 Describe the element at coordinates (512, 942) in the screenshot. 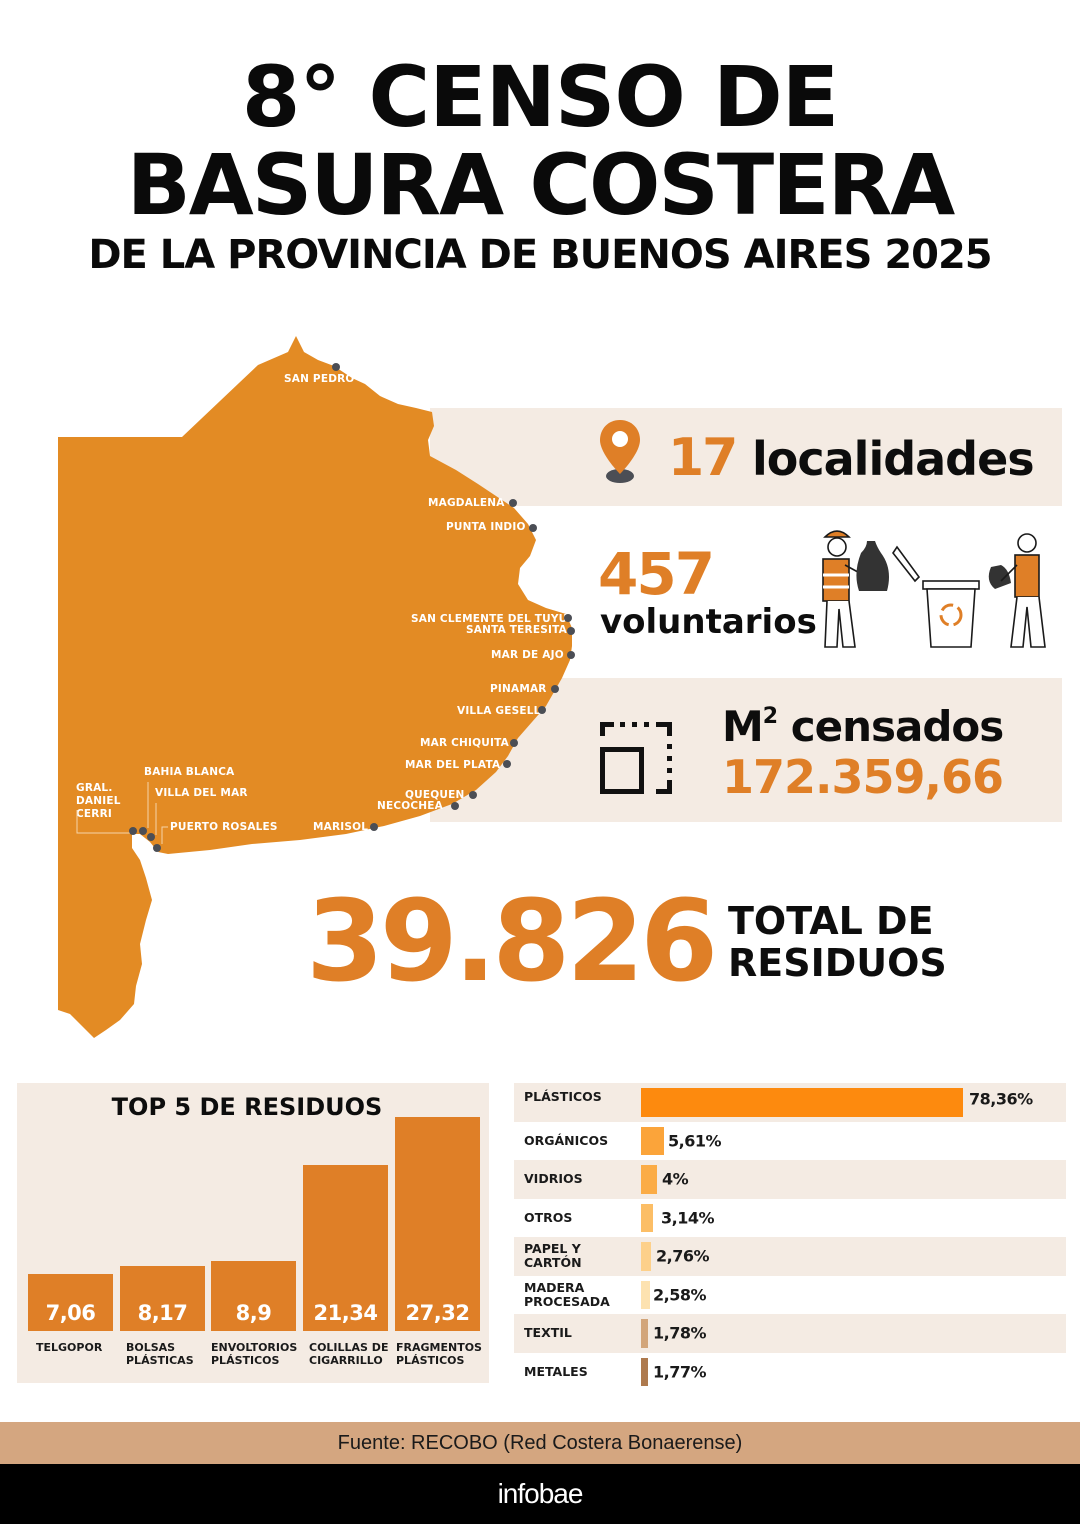

I see `total-residues-count: 39.826` at that location.